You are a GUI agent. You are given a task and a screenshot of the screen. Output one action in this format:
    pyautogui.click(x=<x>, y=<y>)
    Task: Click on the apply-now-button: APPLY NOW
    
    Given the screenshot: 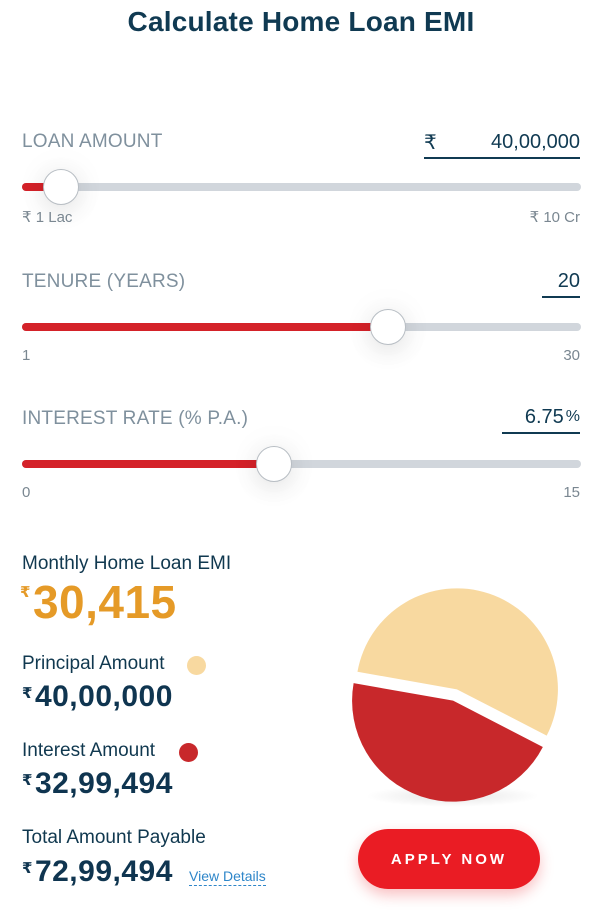 What is the action you would take?
    pyautogui.click(x=449, y=859)
    